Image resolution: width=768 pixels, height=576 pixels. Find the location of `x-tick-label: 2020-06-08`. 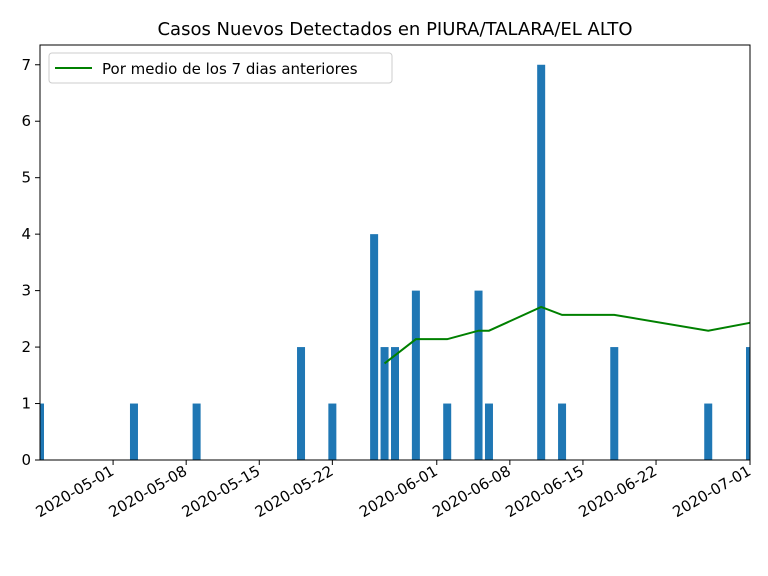

x-tick-label: 2020-06-08 is located at coordinates (471, 491).